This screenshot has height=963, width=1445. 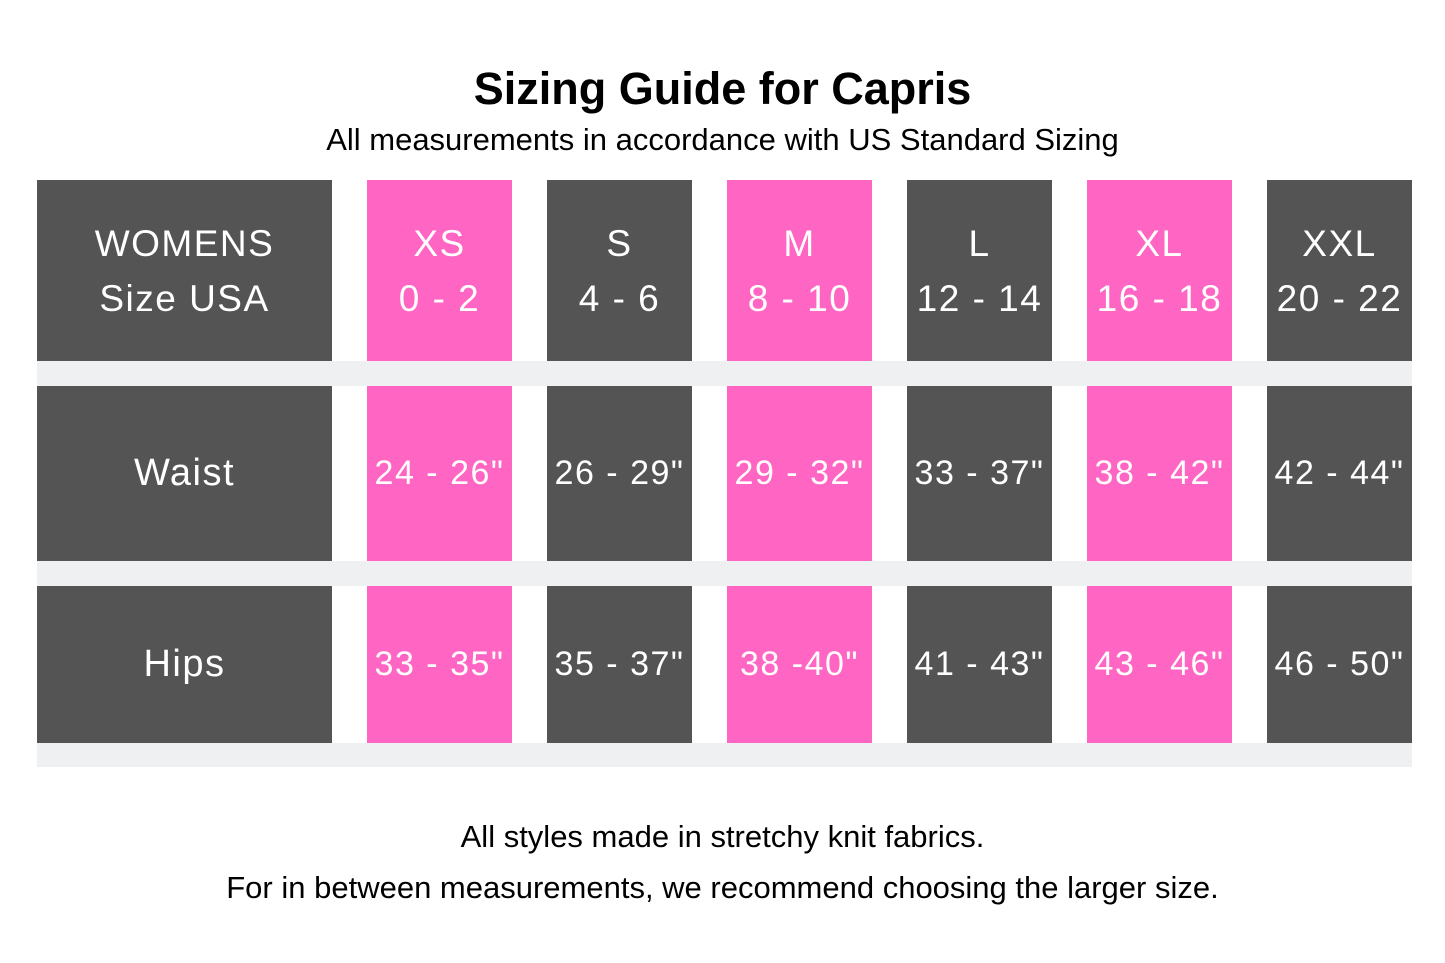 What do you see at coordinates (619, 243) in the screenshot?
I see `size-name: S` at bounding box center [619, 243].